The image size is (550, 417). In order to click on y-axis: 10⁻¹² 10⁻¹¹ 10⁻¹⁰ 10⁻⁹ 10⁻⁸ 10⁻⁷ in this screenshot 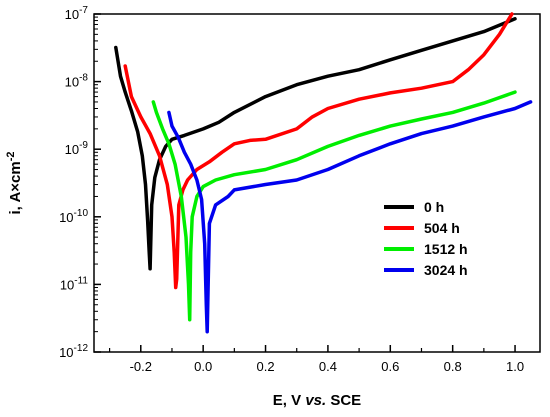, I will do `click(80, 182)`.